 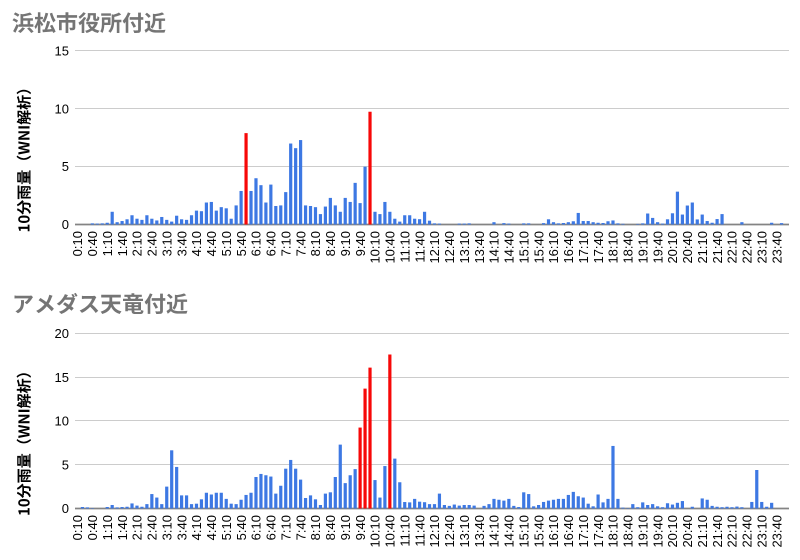 I want to click on svg-text: 9:40, so click(x=360, y=527).